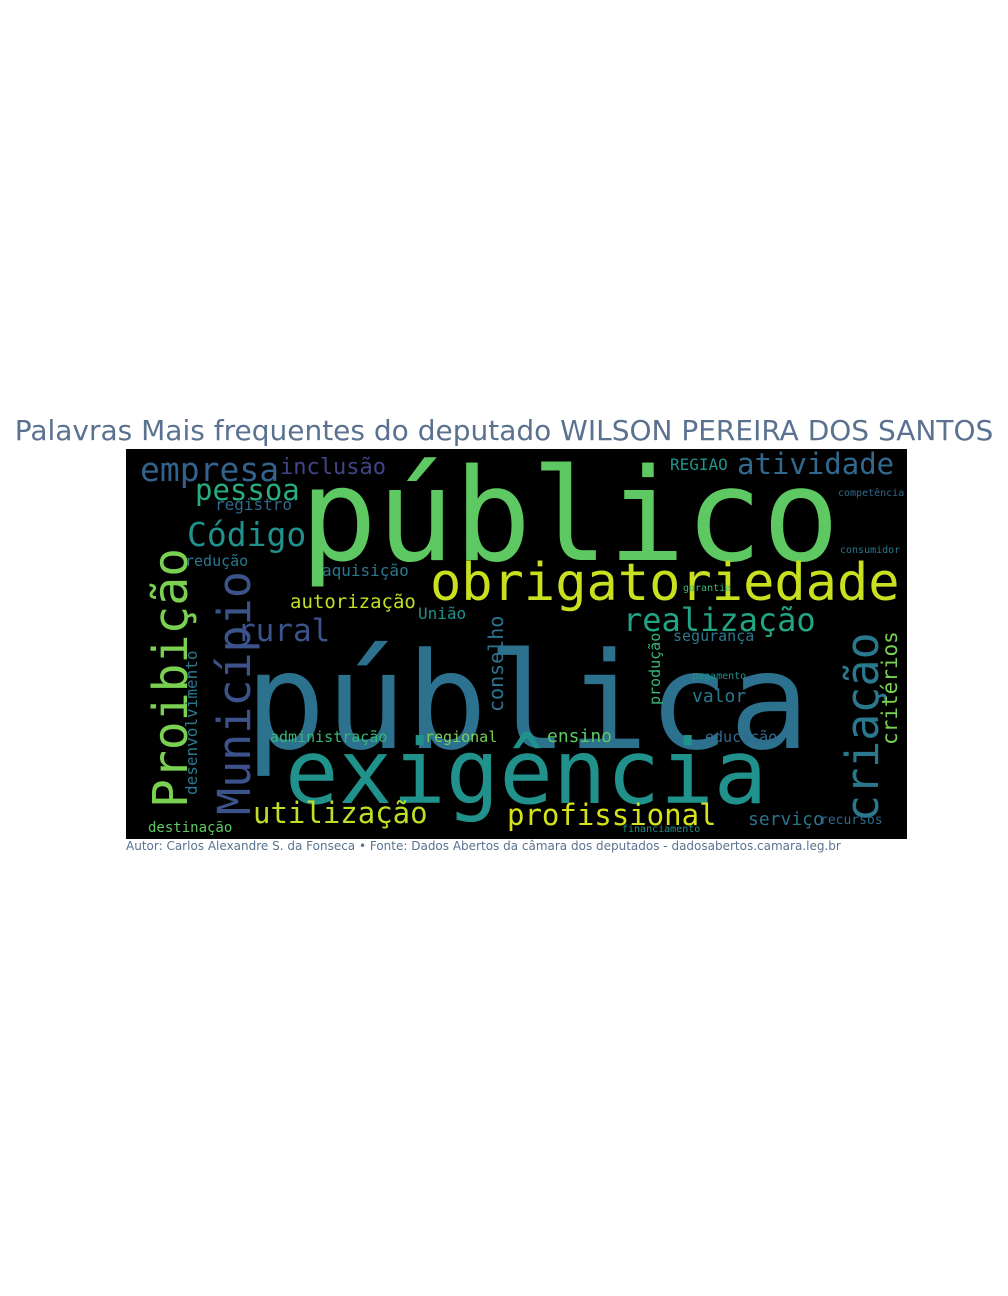 This screenshot has height=1296, width=1008. What do you see at coordinates (171, 678) in the screenshot?
I see `word: Proibição` at bounding box center [171, 678].